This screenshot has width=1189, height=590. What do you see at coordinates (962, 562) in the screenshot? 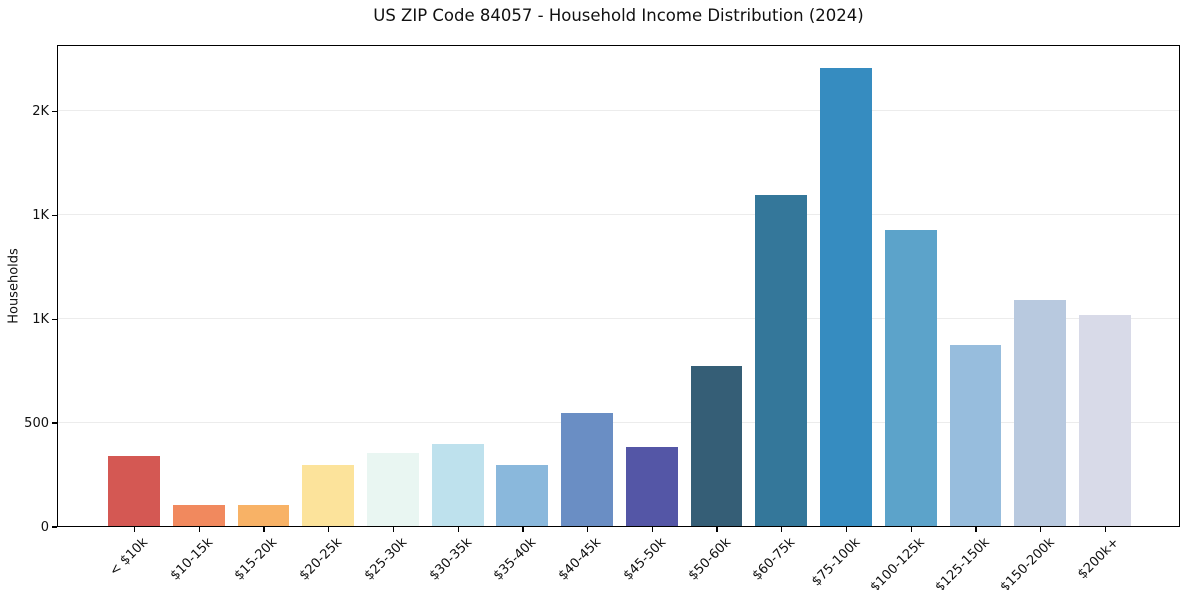
I see `x-tick-label: $125-150k` at bounding box center [962, 562].